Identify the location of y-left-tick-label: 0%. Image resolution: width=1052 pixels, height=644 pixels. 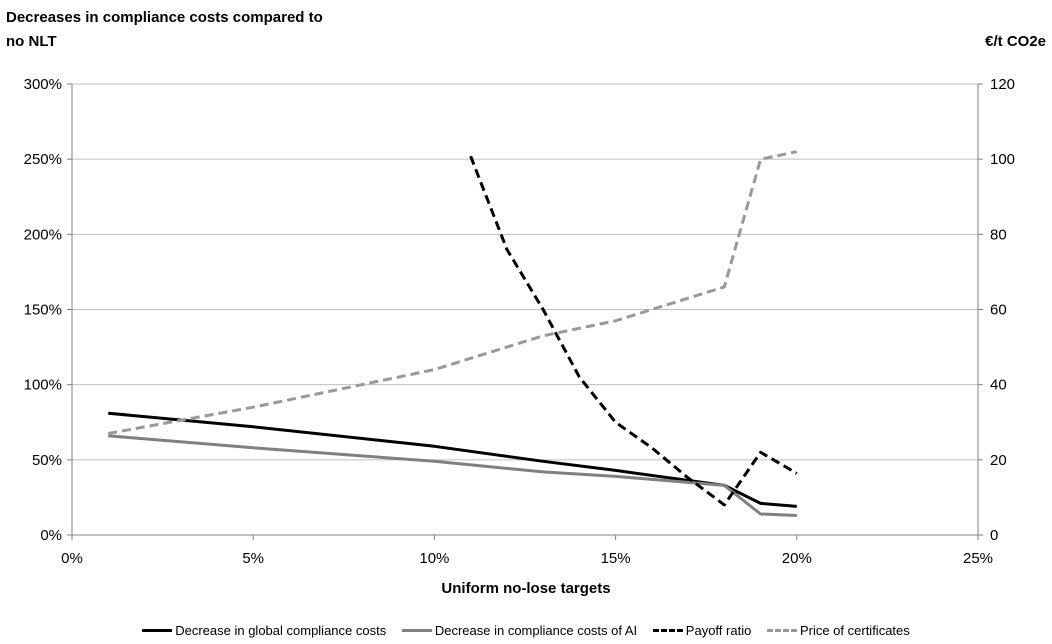
(51, 535).